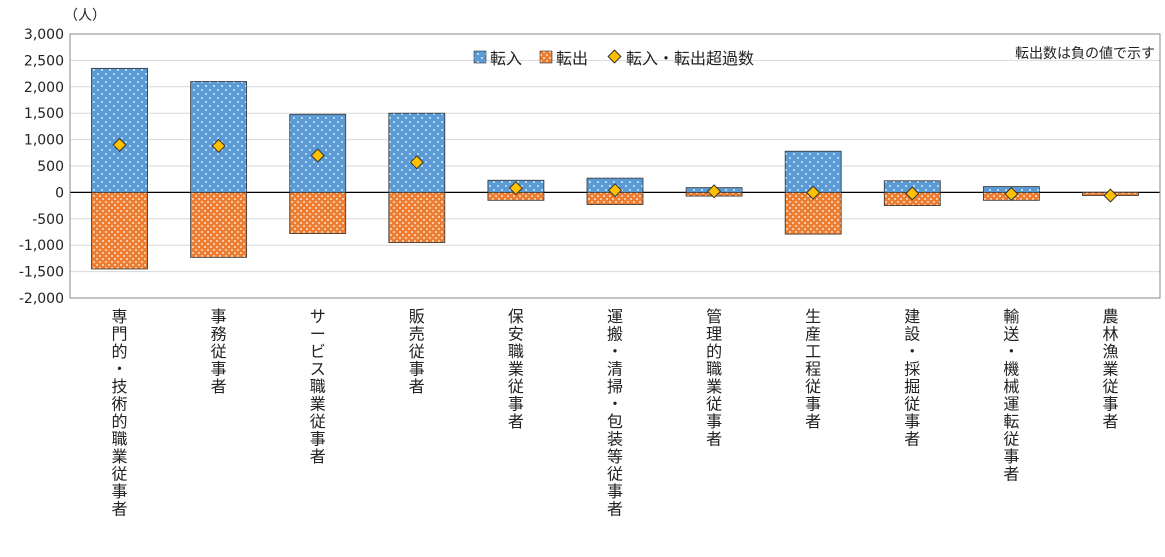 Image resolution: width=1165 pixels, height=557 pixels. What do you see at coordinates (44, 35) in the screenshot?
I see `y-tick-label: 3,000` at bounding box center [44, 35].